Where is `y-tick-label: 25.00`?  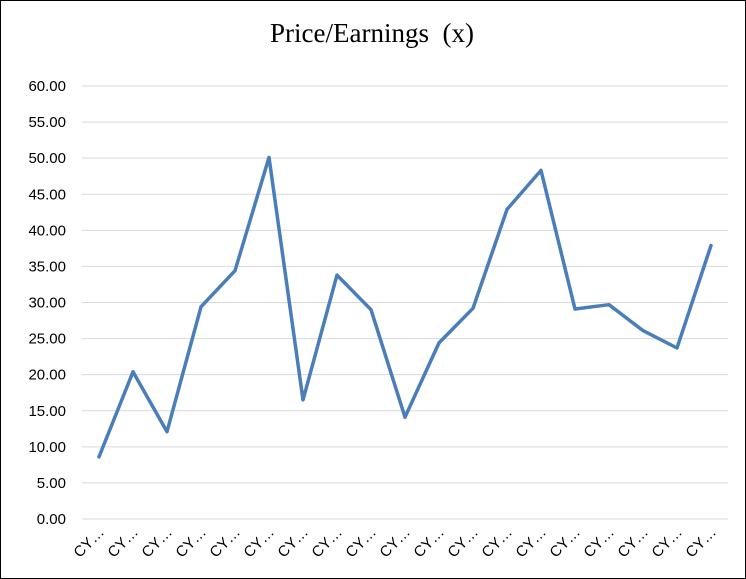
y-tick-label: 25.00 is located at coordinates (47, 339).